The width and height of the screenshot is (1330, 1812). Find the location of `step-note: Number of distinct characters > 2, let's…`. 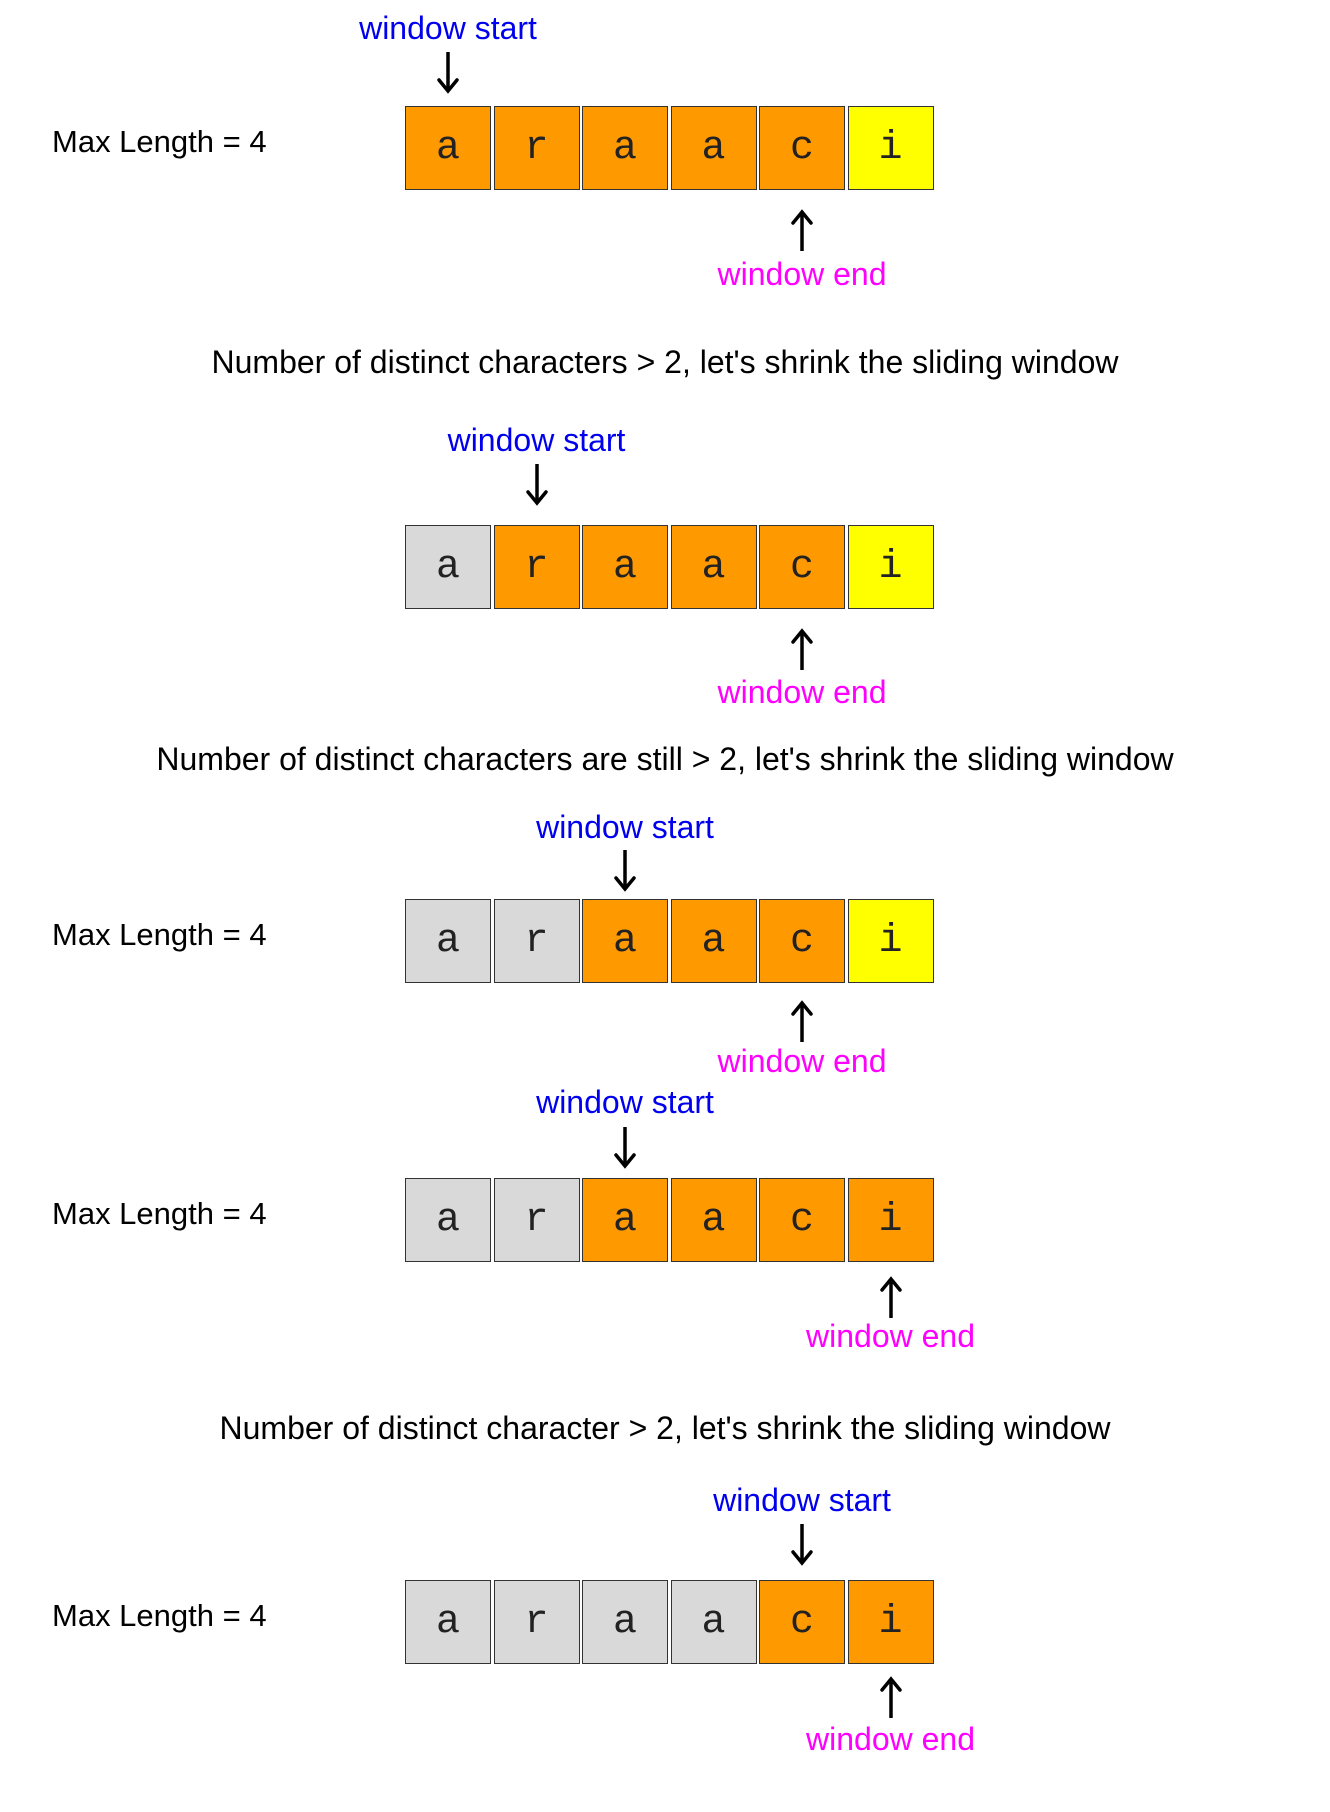

step-note: Number of distinct characters > 2, let's… is located at coordinates (665, 362).